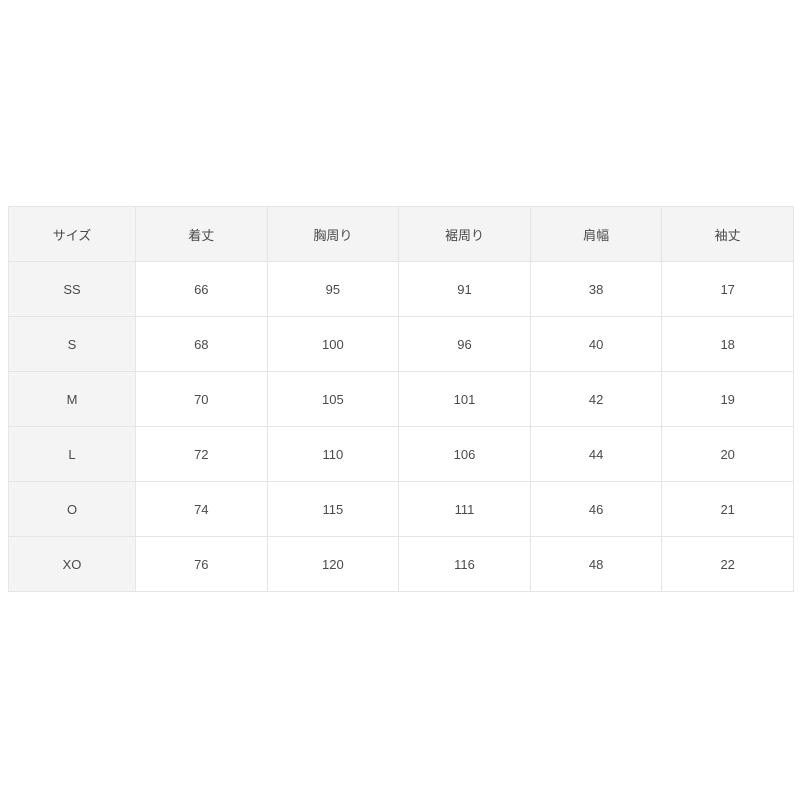  What do you see at coordinates (333, 234) in the screenshot?
I see `header-cell-chest: 胸周り` at bounding box center [333, 234].